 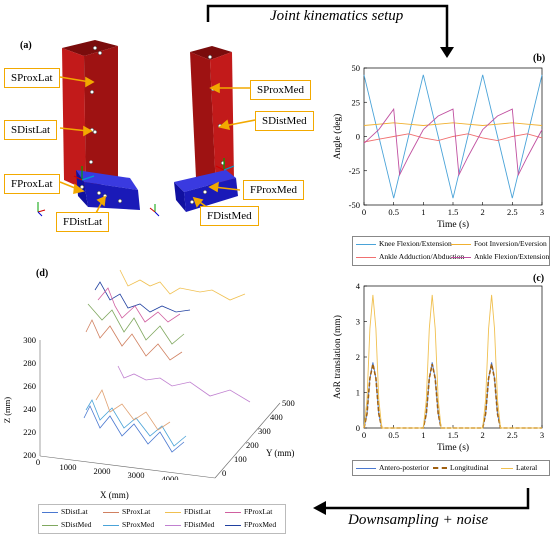 I want to click on series-line-ankle-flexion-extension, so click(x=453, y=142).